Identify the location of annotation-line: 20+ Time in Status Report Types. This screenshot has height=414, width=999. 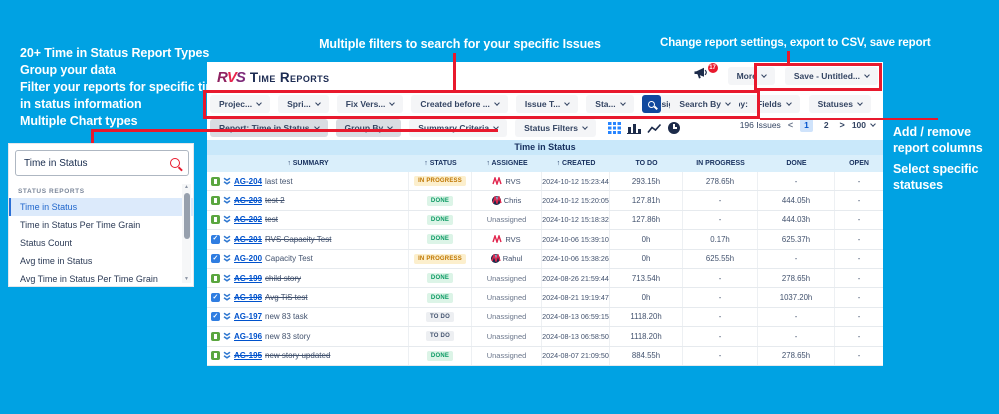
(115, 53).